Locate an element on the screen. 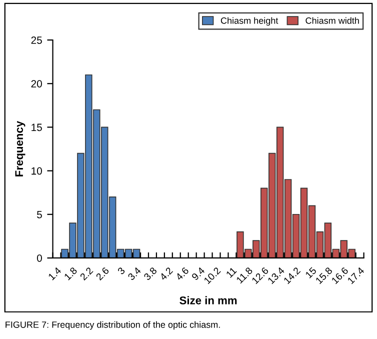 This screenshot has height=339, width=377. y-tick-label: 20 is located at coordinates (36, 84).